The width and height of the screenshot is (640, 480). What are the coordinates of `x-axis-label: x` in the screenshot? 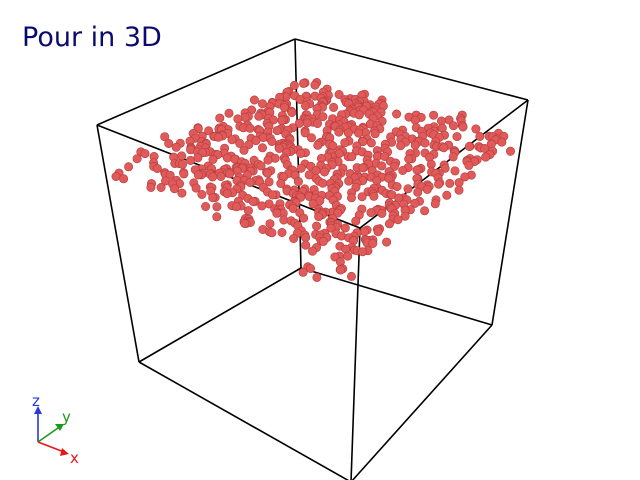 It's located at (74, 458).